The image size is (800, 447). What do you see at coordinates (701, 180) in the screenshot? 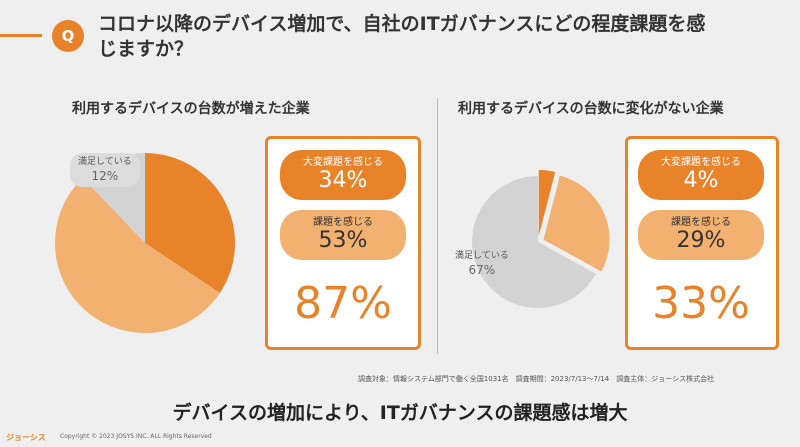
I see `right-very-issue-value: 4%` at bounding box center [701, 180].